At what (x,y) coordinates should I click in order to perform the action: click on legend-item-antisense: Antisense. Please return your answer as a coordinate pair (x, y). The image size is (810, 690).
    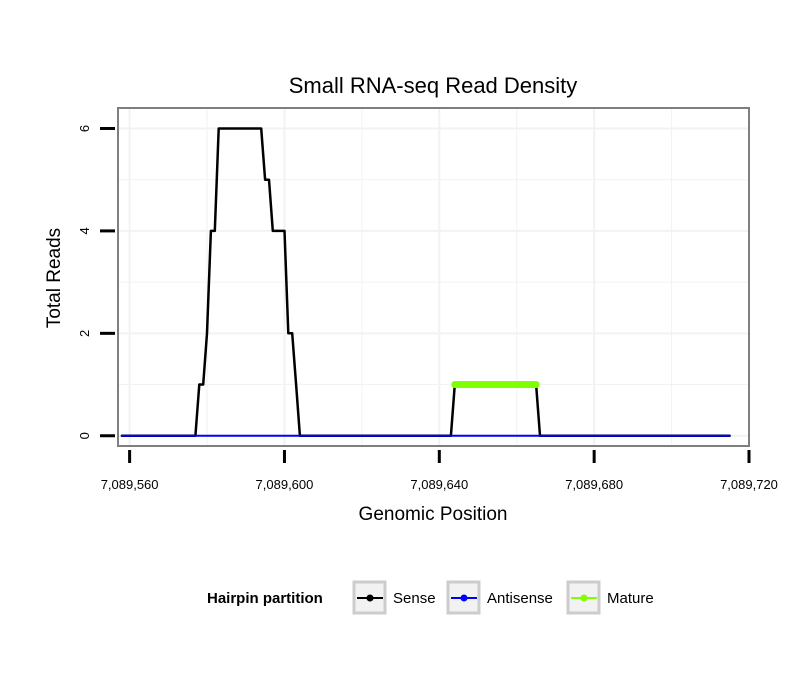
    Looking at the image, I should click on (499, 597).